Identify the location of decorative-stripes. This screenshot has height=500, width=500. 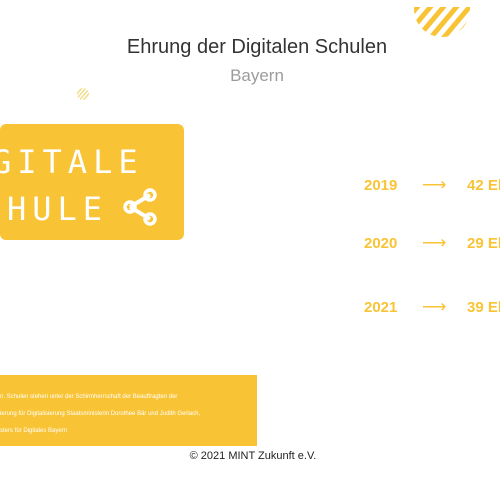
(442, 22).